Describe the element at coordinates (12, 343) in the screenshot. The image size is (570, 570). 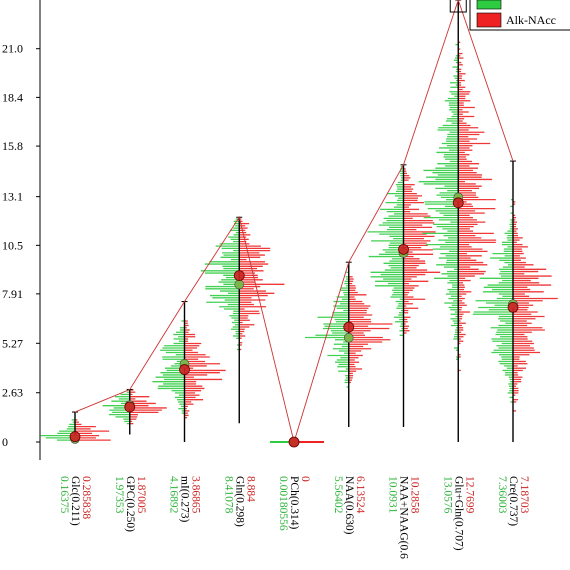
I see `y-tick-label: 5.27` at that location.